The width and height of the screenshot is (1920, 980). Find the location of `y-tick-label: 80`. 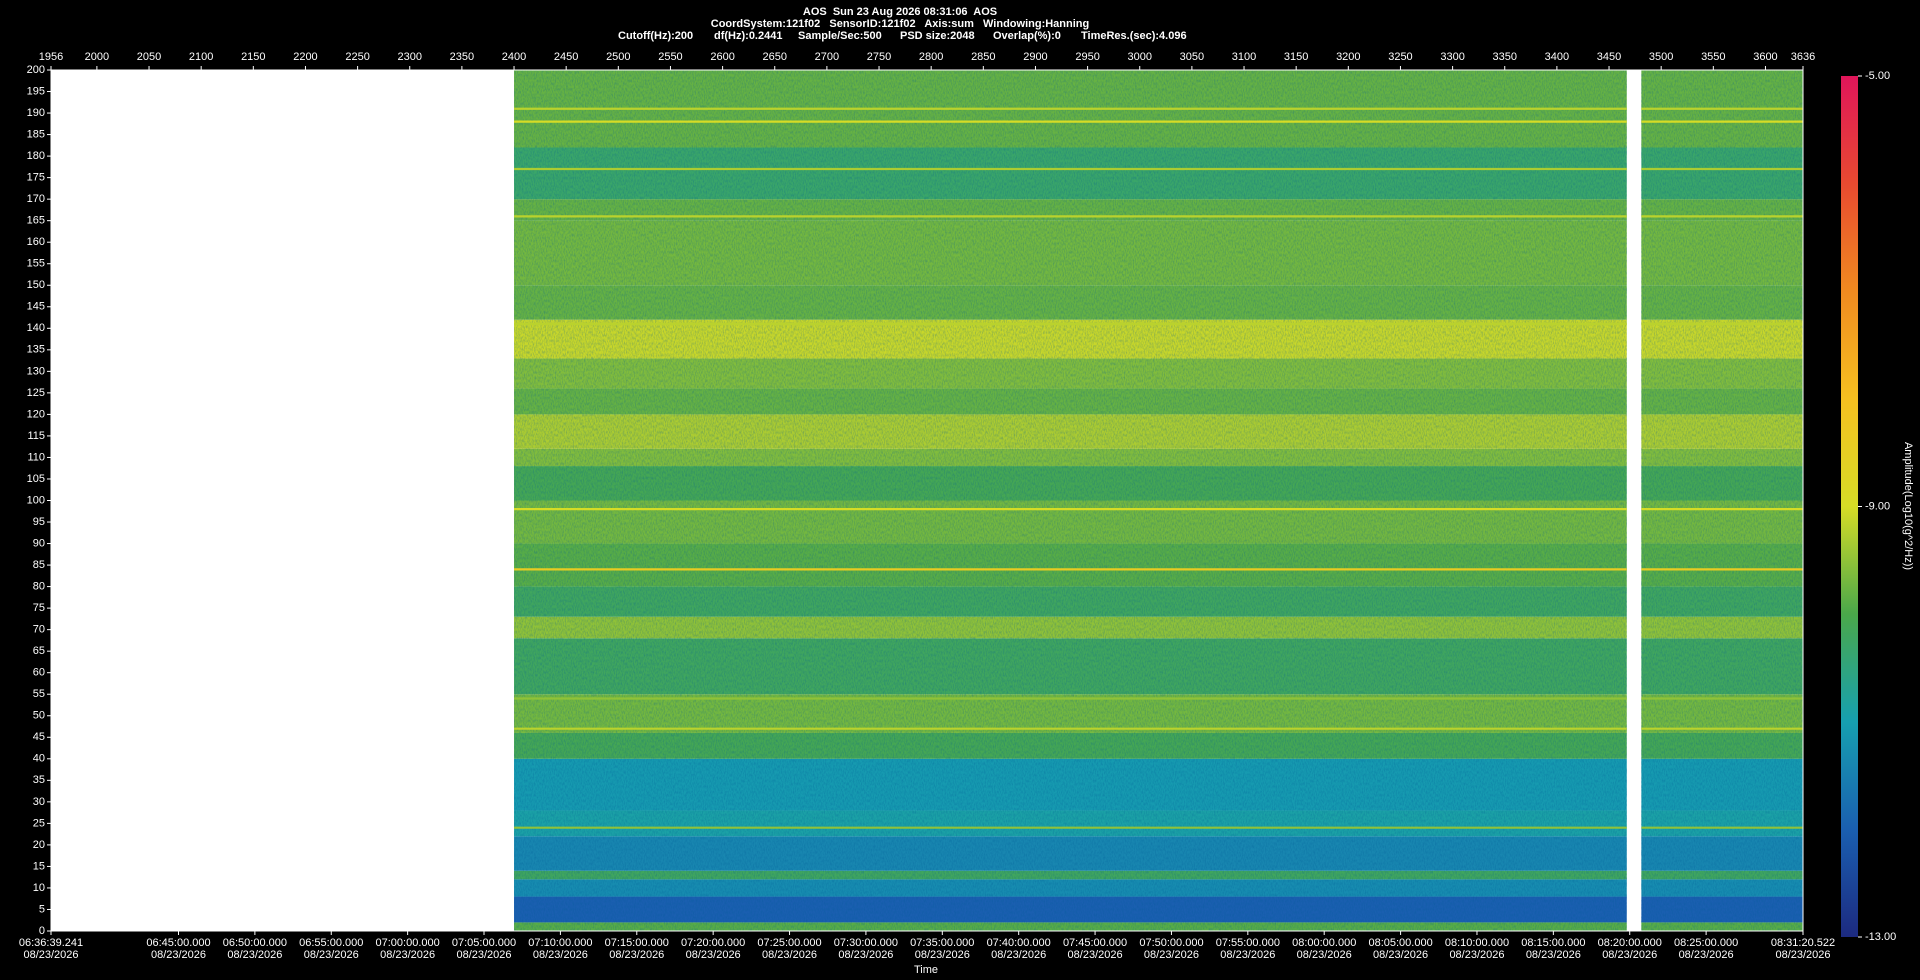

y-tick-label: 80 is located at coordinates (39, 587).